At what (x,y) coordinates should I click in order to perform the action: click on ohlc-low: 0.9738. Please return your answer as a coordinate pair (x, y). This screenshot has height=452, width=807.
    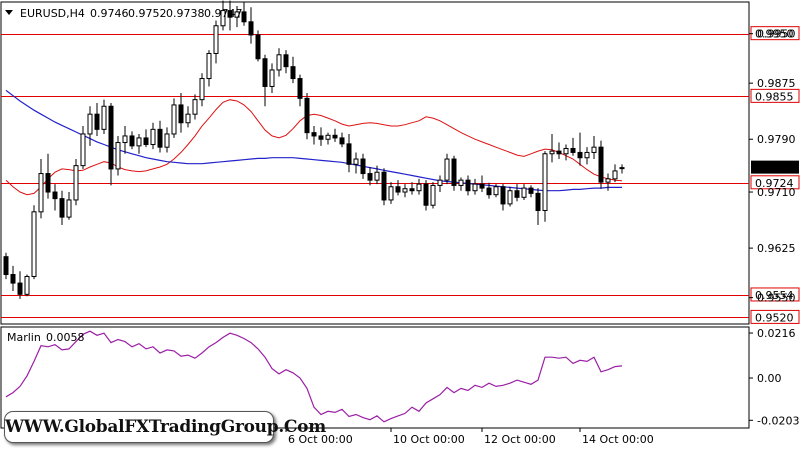
    Looking at the image, I should click on (185, 13).